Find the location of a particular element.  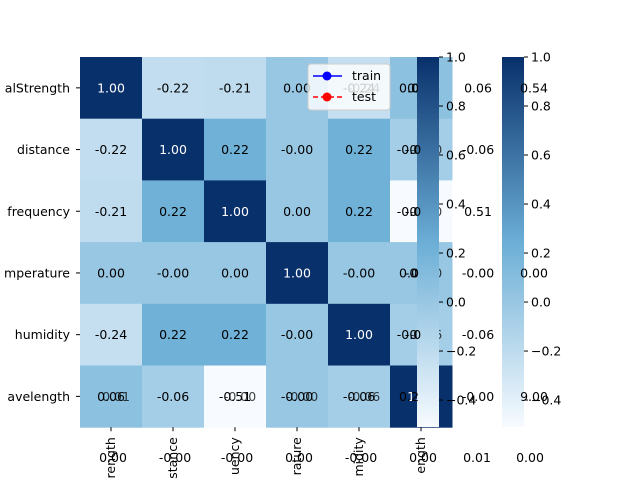

bottom-extra-label: 0.00 is located at coordinates (530, 457).